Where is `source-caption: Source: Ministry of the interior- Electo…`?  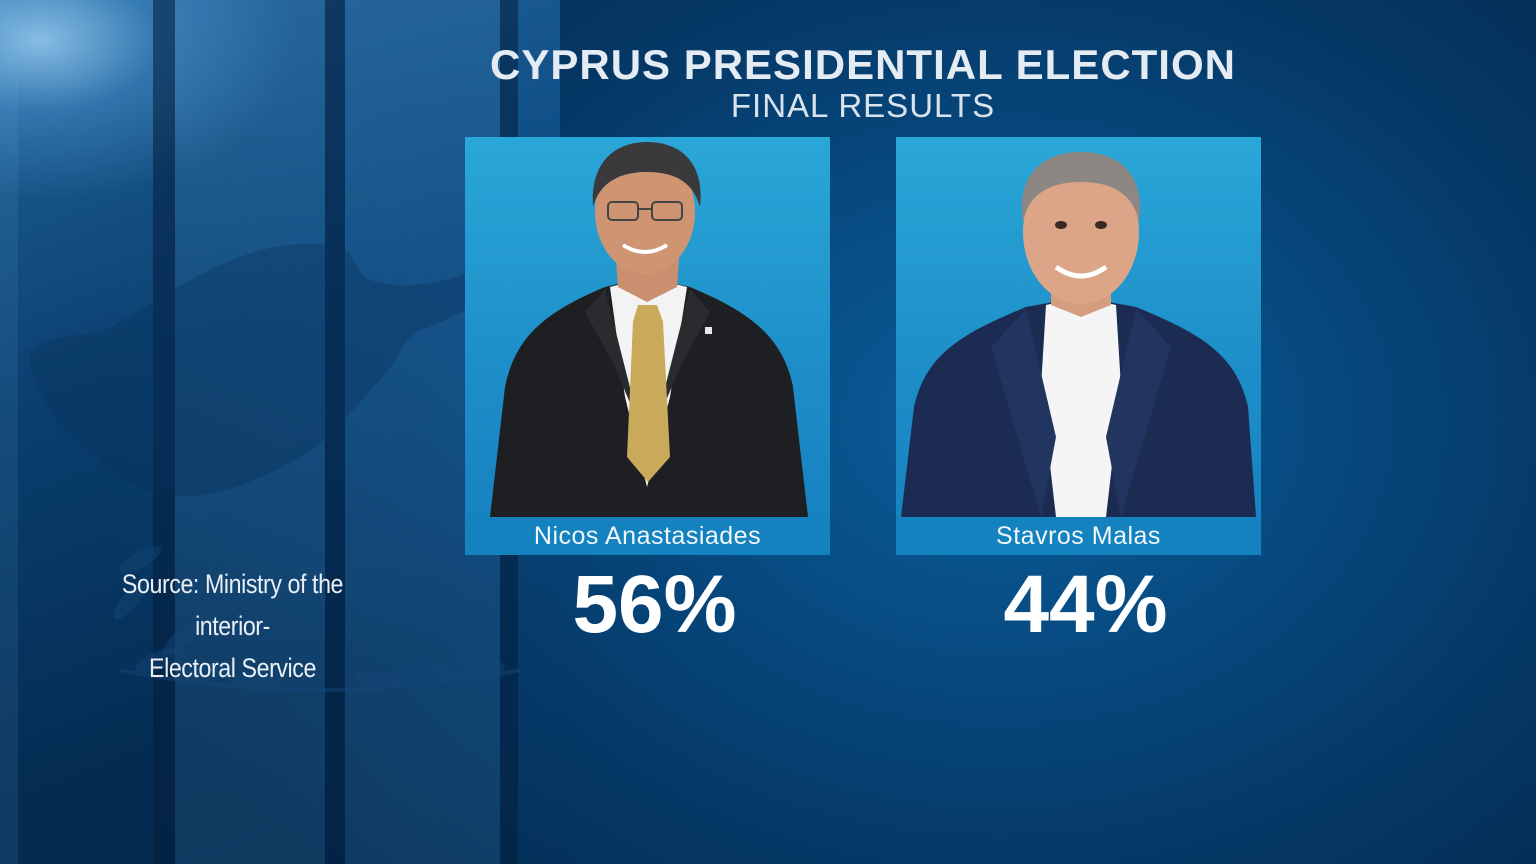
source-caption: Source: Ministry of the interior- Electo… is located at coordinates (232, 626).